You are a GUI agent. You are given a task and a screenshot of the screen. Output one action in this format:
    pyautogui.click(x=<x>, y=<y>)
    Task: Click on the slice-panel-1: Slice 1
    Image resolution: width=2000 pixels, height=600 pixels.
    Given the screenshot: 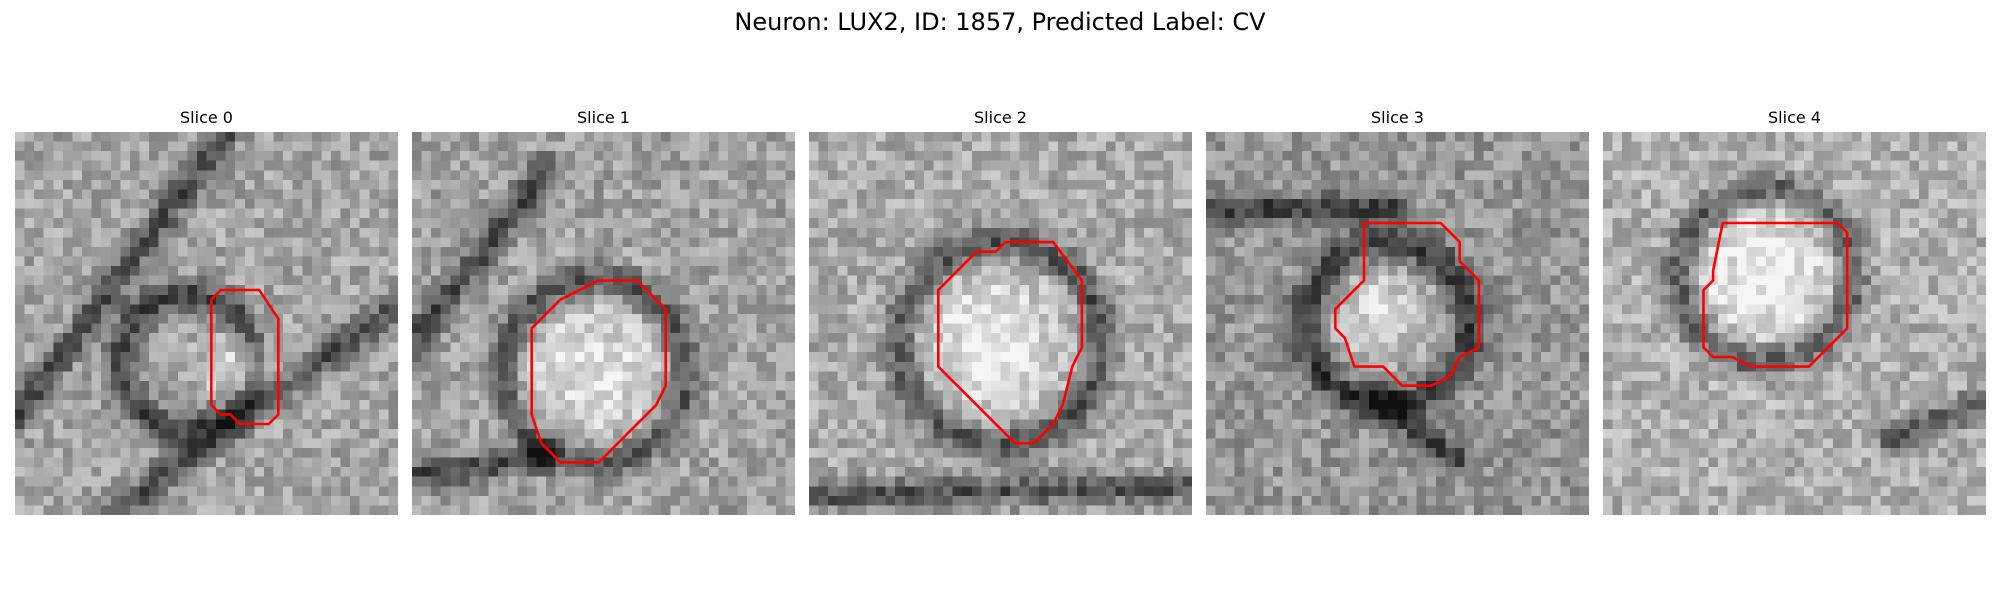 What is the action you would take?
    pyautogui.click(x=603, y=311)
    